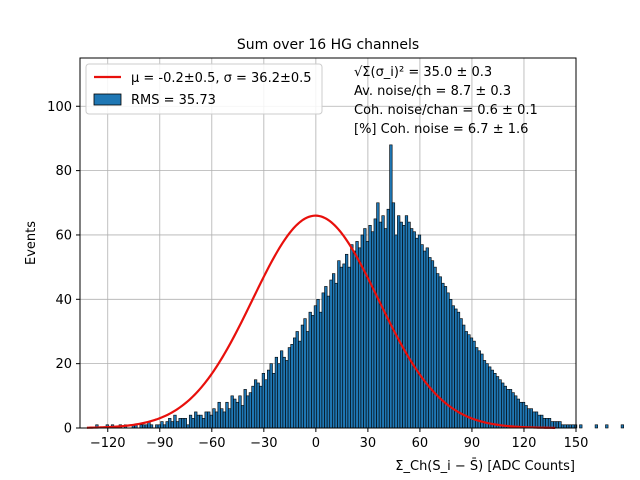 Image resolution: width=640 pixels, height=480 pixels. What do you see at coordinates (423, 72) in the screenshot?
I see `annotation-rms-sum: √Σ(σ_i)² = 35.0 ± 0.3` at bounding box center [423, 72].